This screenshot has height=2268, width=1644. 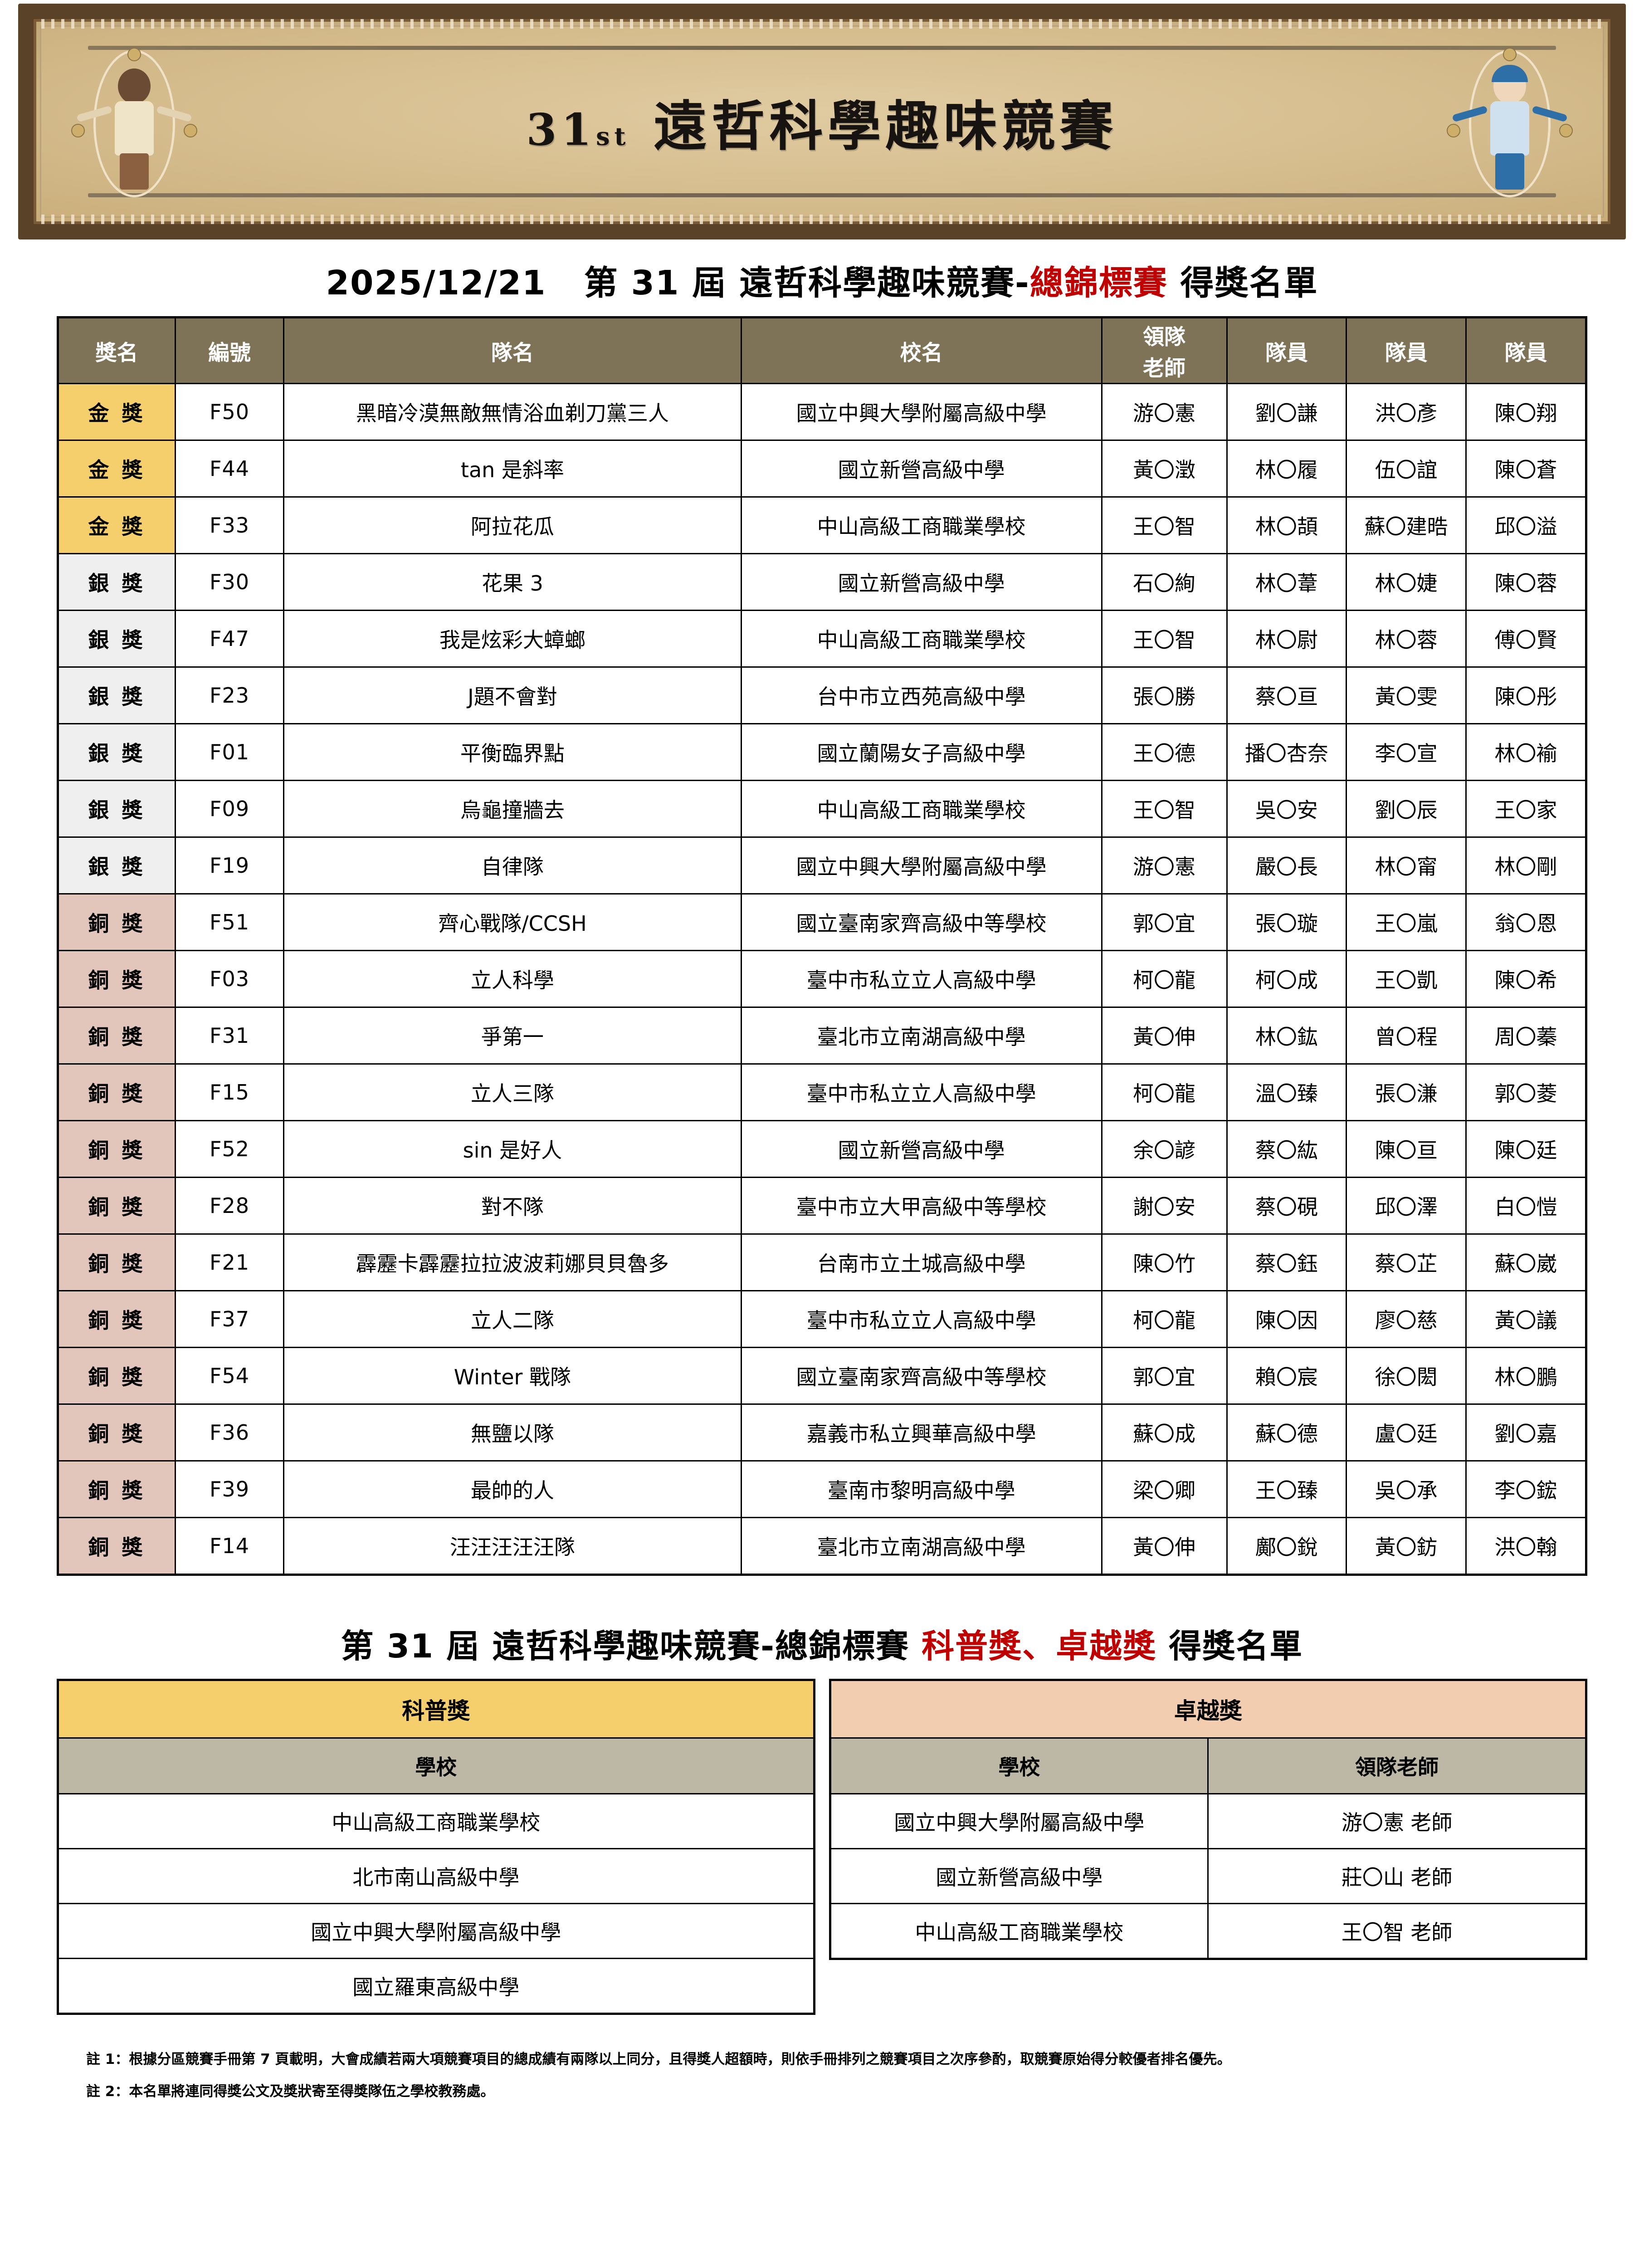 I want to click on table-row: 銅 獎 F39 最帥的人 臺南市黎明高級中學 梁〇卿 王〇臻 吳〇承 李〇鋐, so click(x=822, y=1489).